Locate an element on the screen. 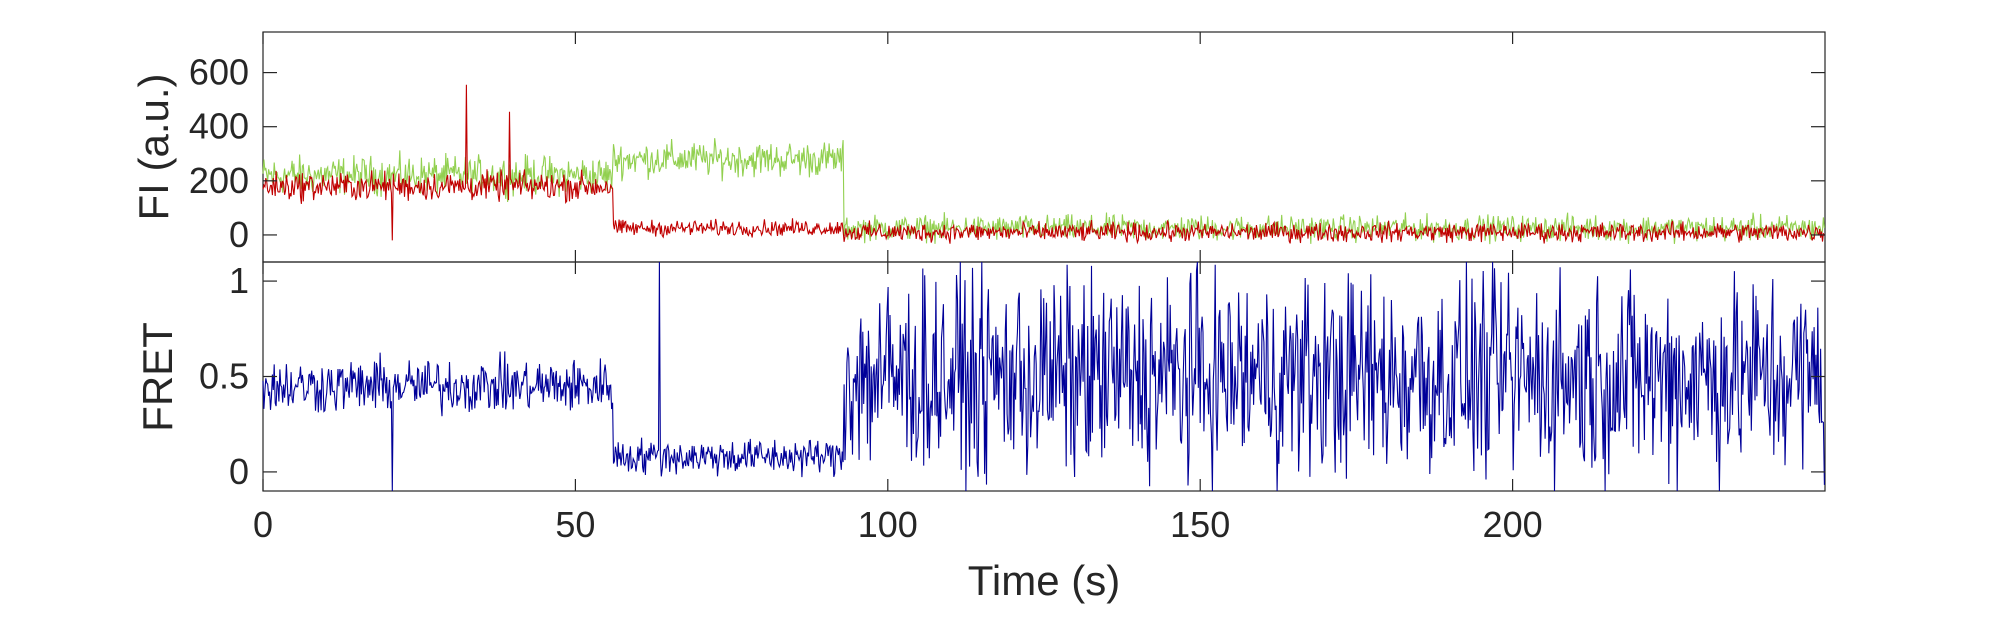 Image resolution: width=2005 pixels, height=625 pixels. y-tick-label: 1 is located at coordinates (239, 280).